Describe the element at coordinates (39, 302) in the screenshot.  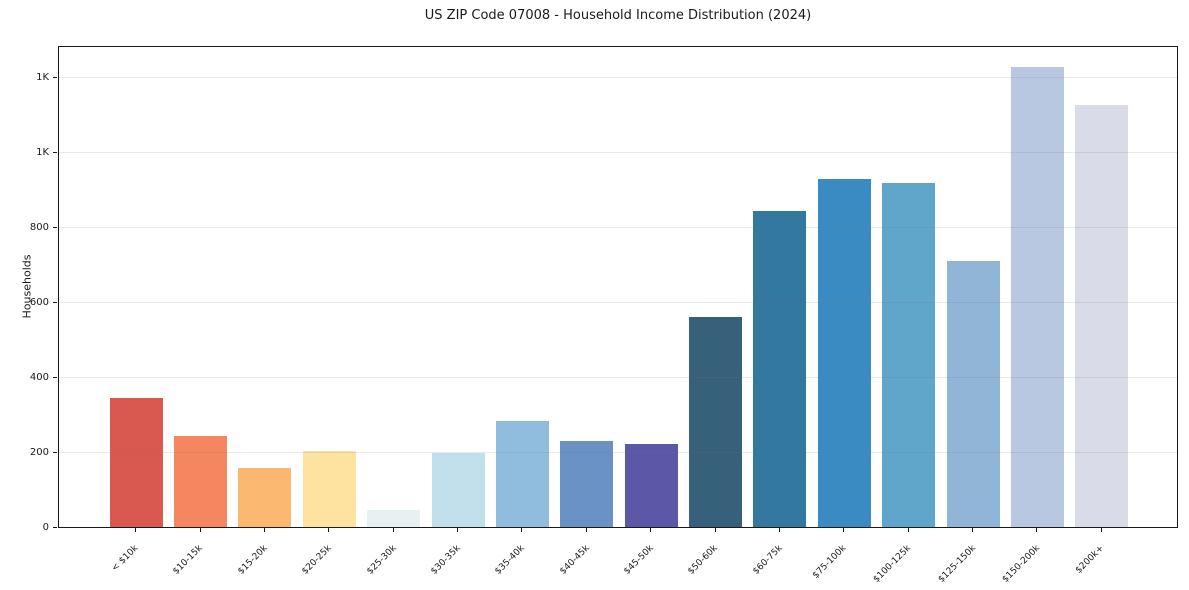
I see `y-tick-label-600-600: 600` at that location.